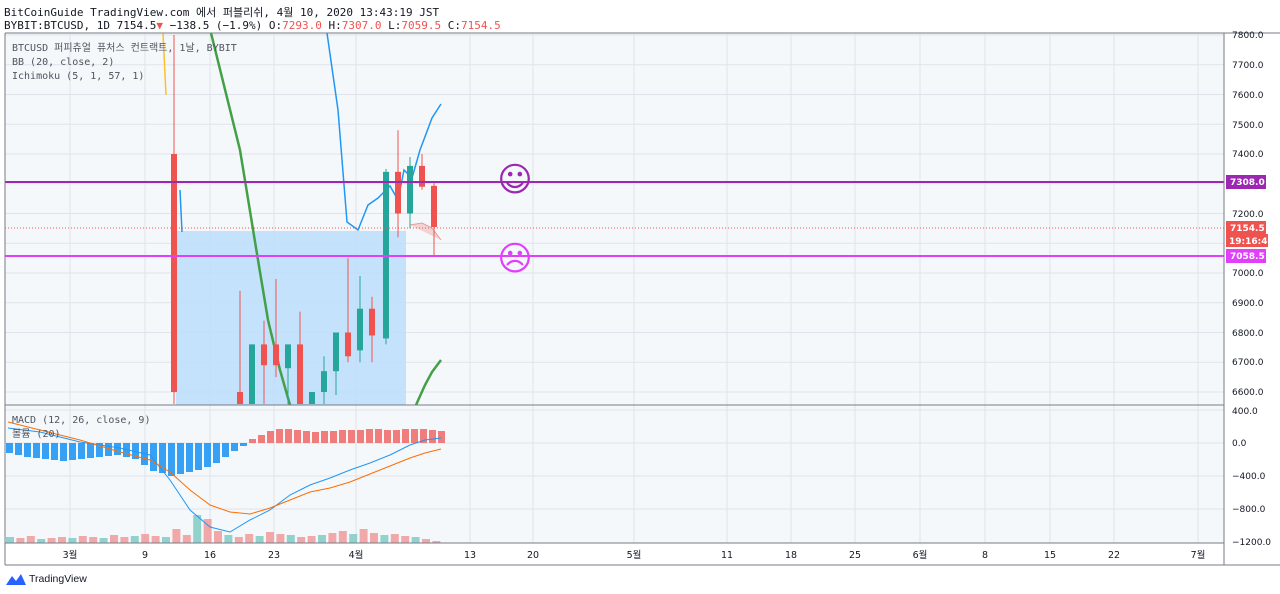 The width and height of the screenshot is (1280, 594). Describe the element at coordinates (384, 132) in the screenshot. I see `bollinger-line` at that location.